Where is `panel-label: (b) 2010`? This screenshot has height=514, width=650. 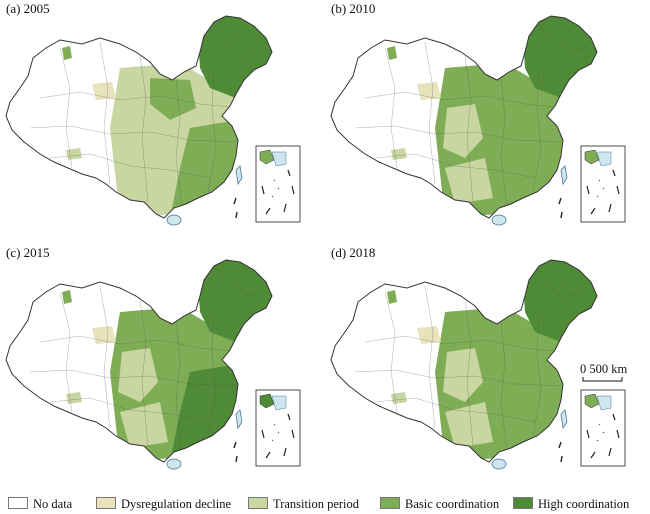
panel-label: (b) 2010 is located at coordinates (353, 8).